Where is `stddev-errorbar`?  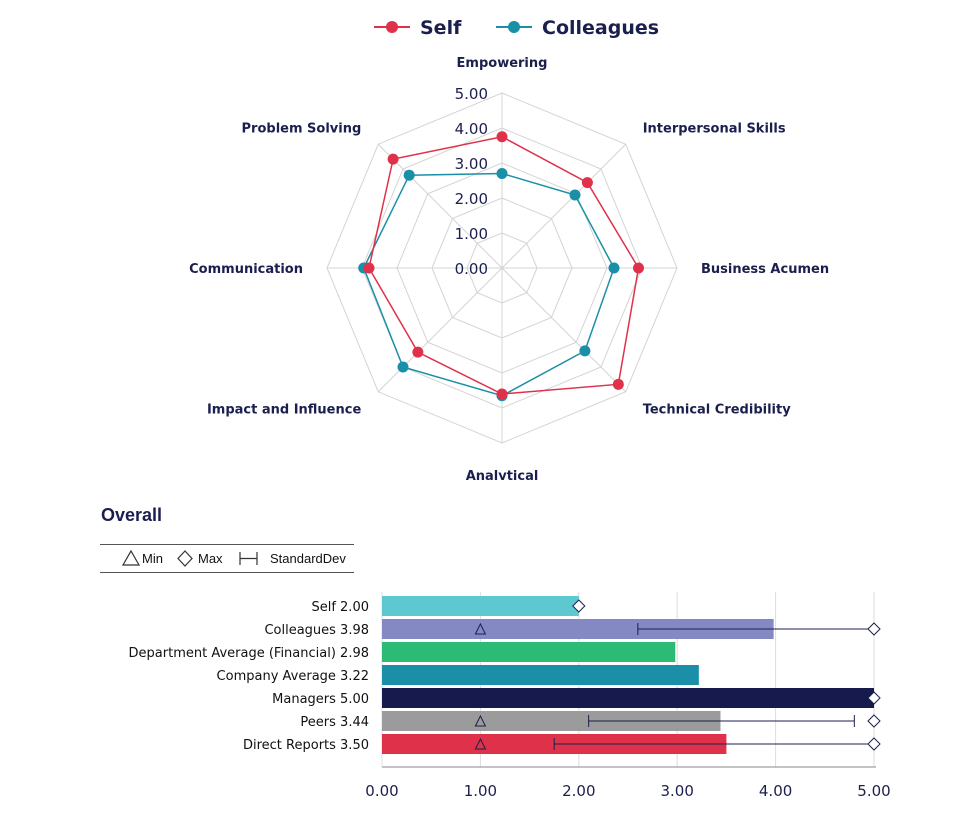
stddev-errorbar is located at coordinates (721, 721).